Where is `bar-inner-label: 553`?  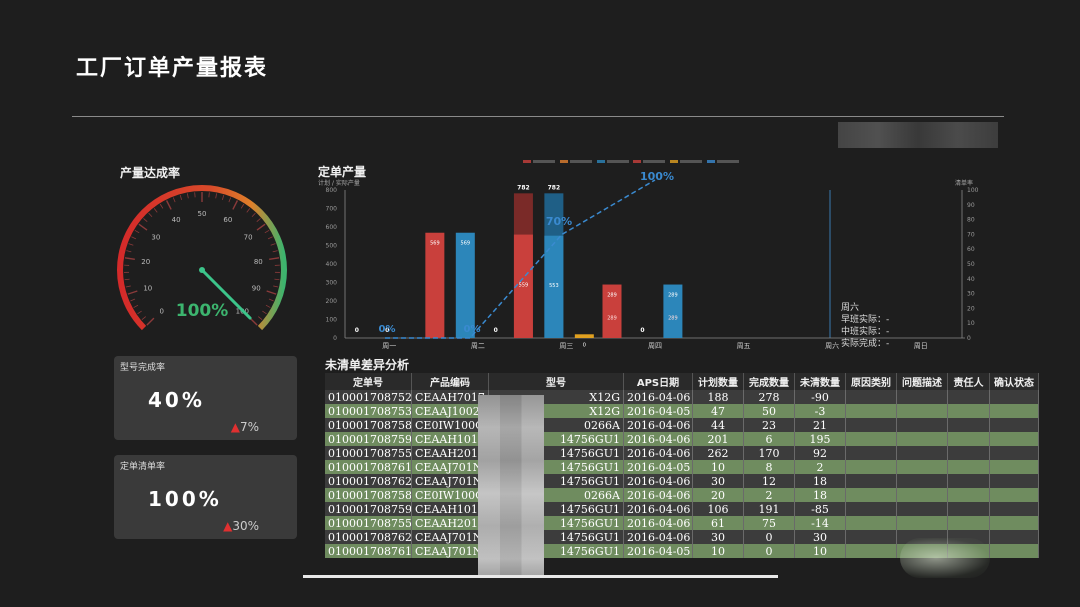 bar-inner-label: 553 is located at coordinates (554, 286).